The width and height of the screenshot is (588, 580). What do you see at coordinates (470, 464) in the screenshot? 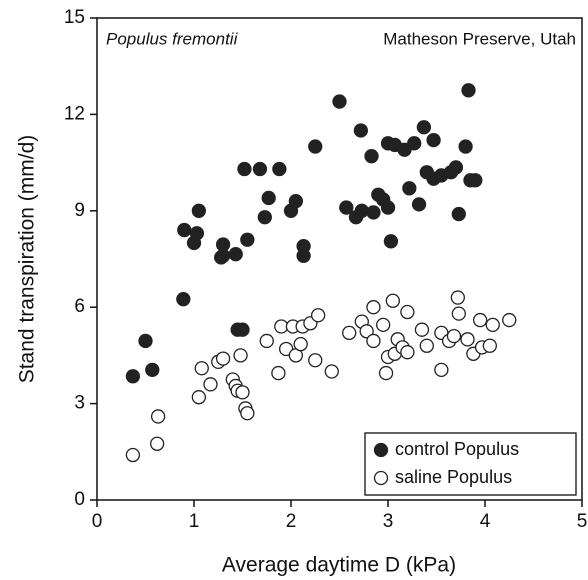
I see `legend-box` at bounding box center [470, 464].